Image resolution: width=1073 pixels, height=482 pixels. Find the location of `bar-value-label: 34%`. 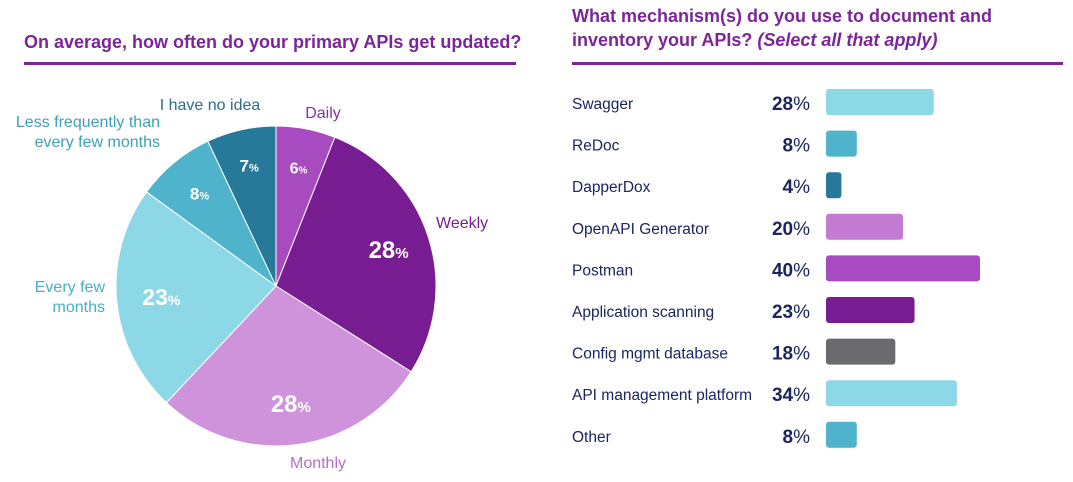

bar-value-label: 34% is located at coordinates (791, 395).